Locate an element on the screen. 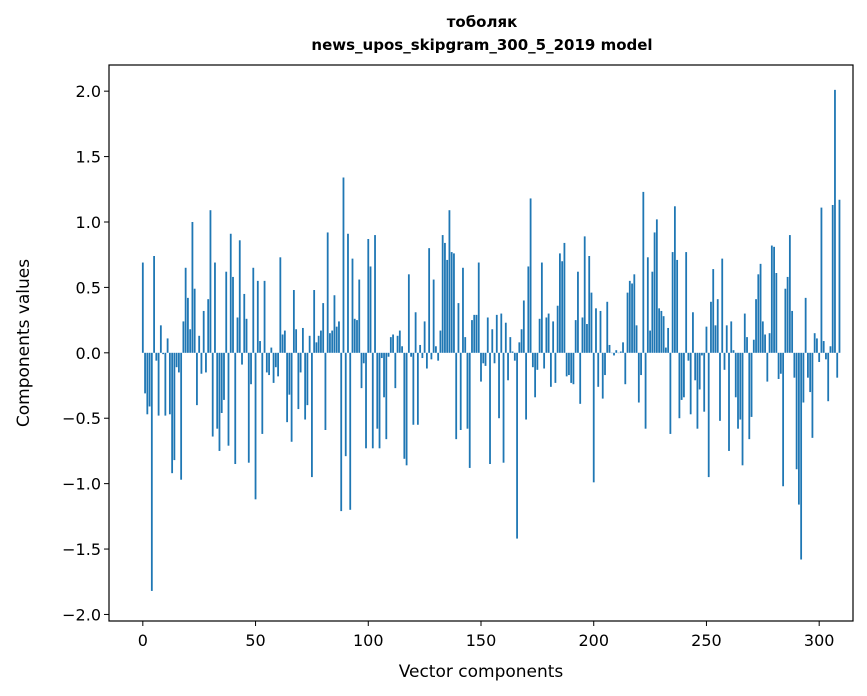 The image size is (867, 696). y-tick-label: −2.0 is located at coordinates (81, 614).